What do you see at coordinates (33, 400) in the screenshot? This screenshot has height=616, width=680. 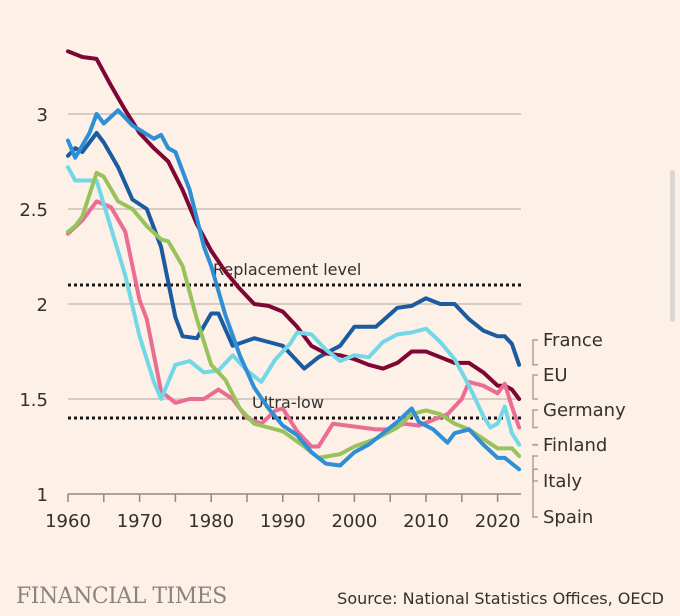 I see `y-tick-label: 1.5` at bounding box center [33, 400].